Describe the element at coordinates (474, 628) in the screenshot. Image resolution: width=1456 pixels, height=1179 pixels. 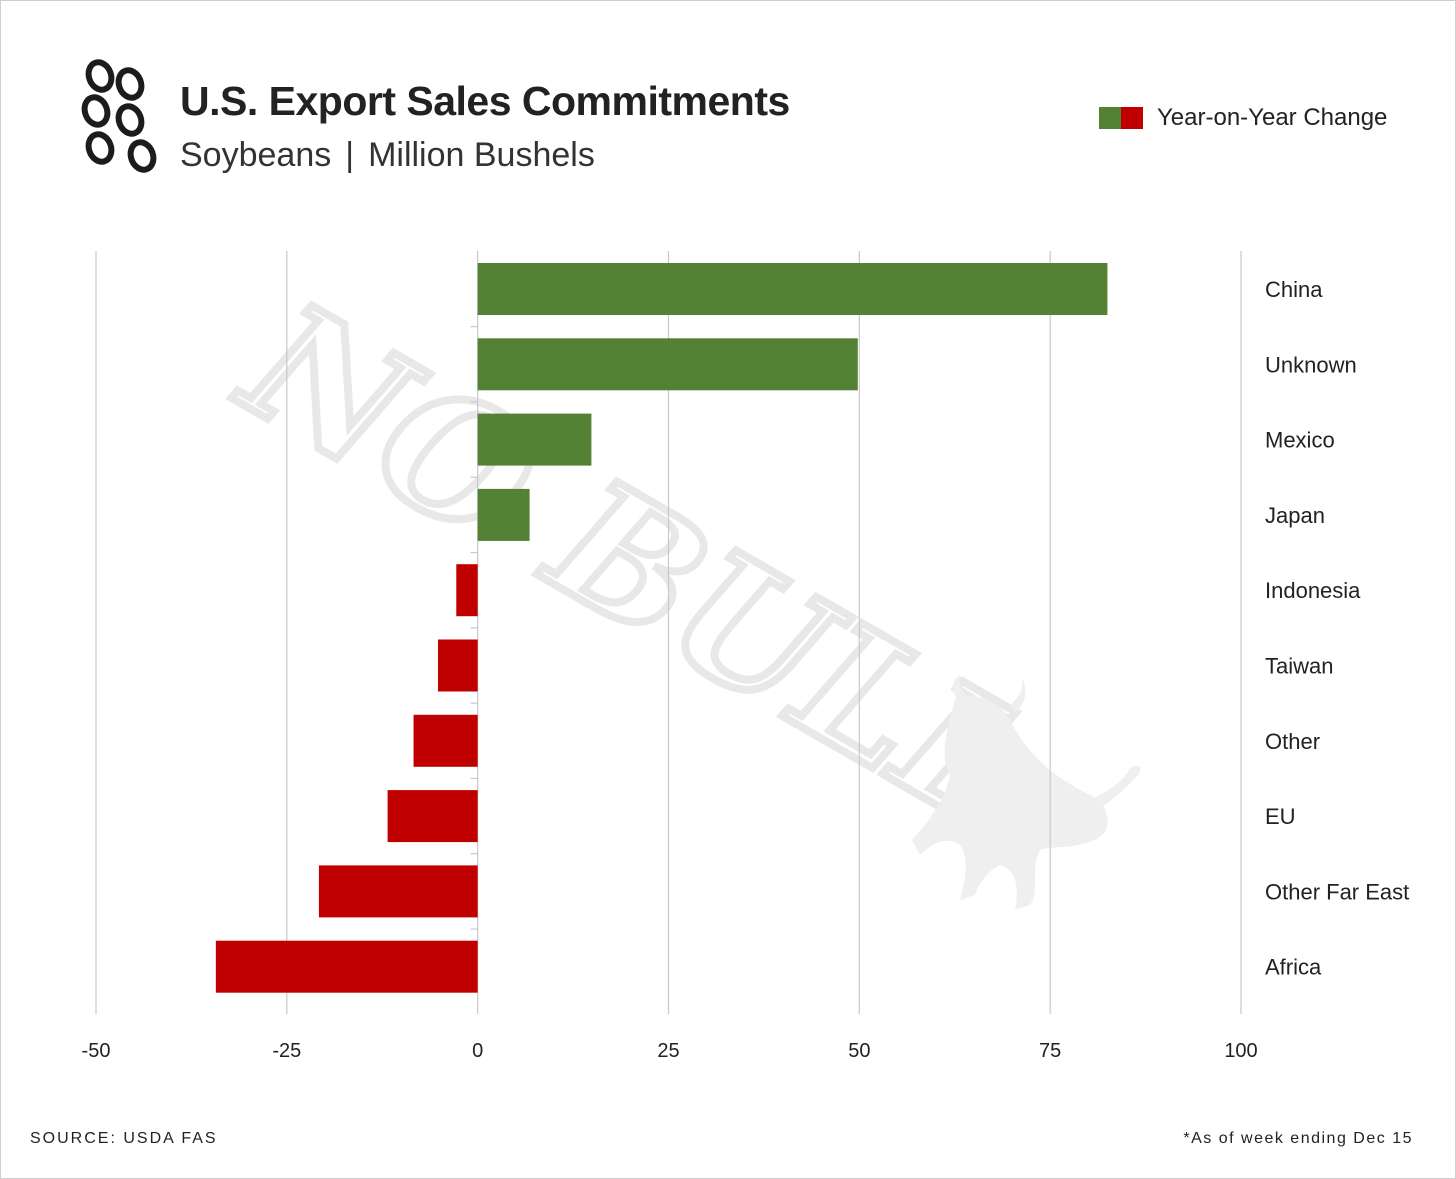
I see `category-ticks` at that location.